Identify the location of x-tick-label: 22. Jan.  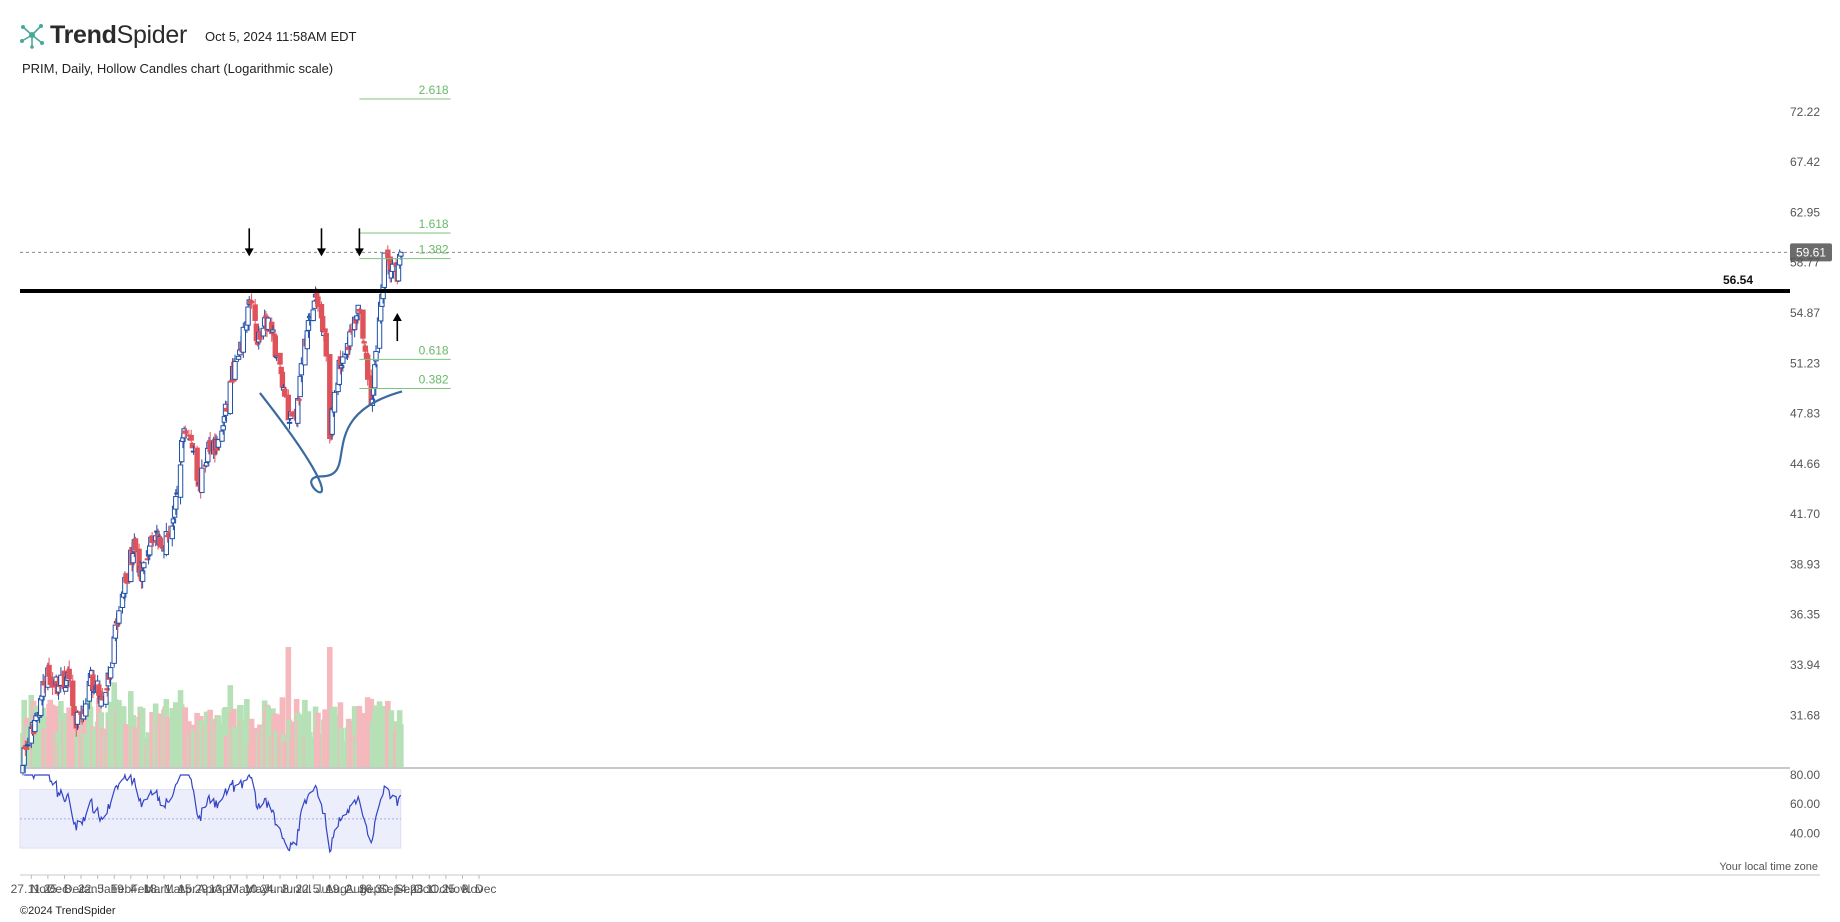
(97, 889).